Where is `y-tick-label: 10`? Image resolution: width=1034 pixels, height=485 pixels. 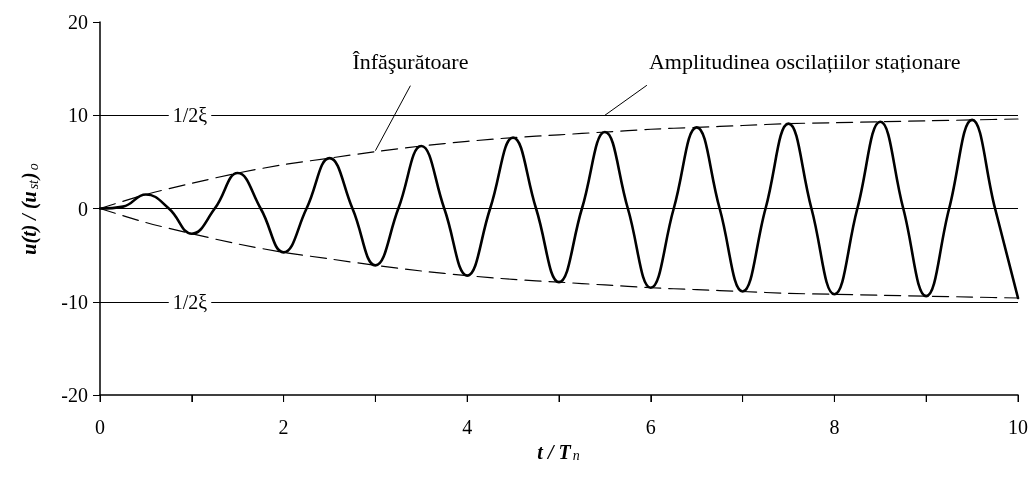
y-tick-label: 10 is located at coordinates (78, 115).